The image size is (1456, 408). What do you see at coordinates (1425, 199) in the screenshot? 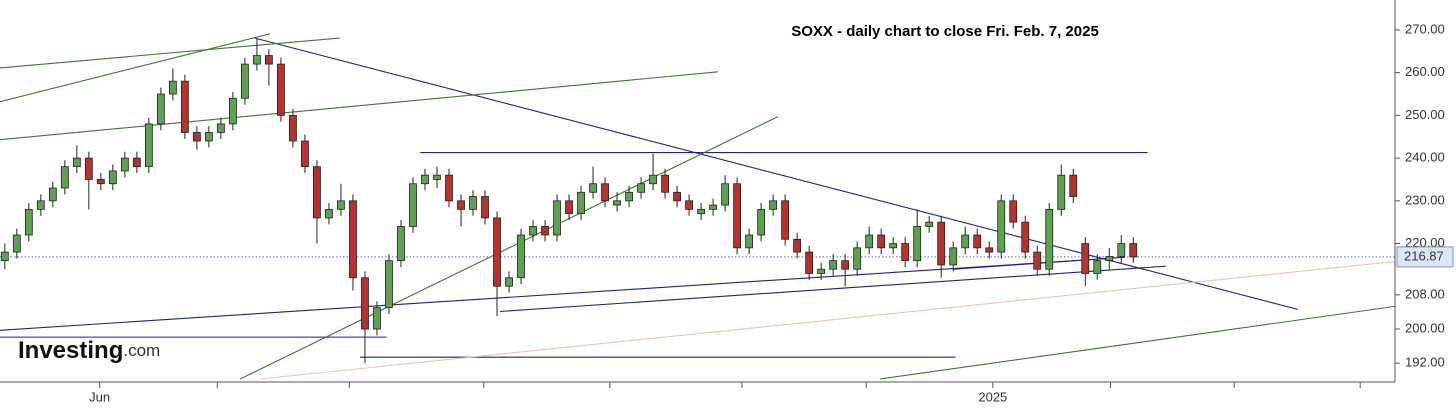
I see `y-tick-label: 230.00` at bounding box center [1425, 199].